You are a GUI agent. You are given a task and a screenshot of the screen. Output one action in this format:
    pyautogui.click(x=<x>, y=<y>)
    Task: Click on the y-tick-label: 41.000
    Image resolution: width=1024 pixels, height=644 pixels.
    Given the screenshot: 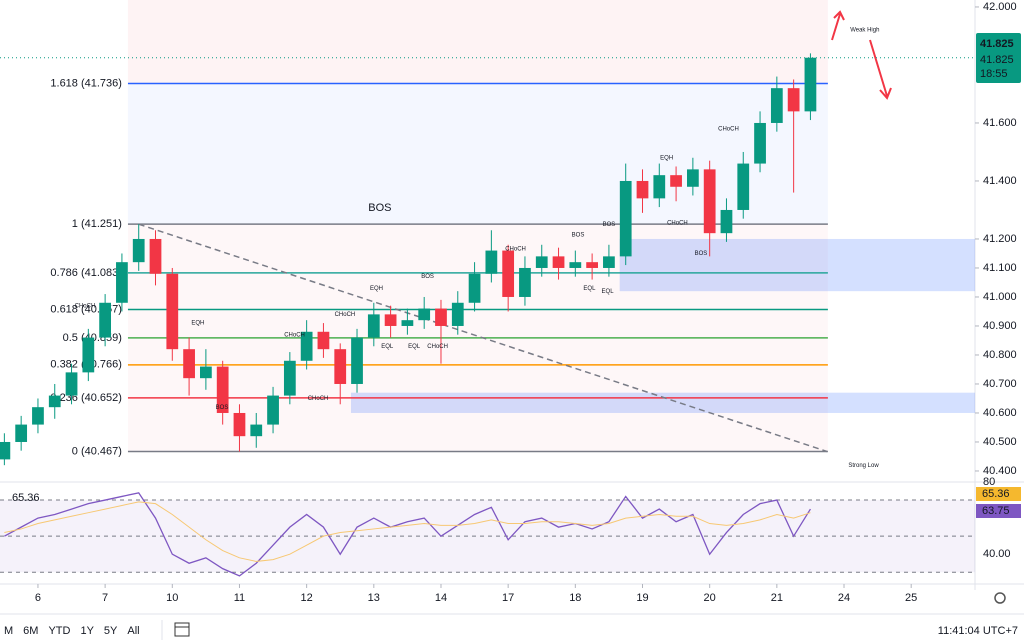 What is the action you would take?
    pyautogui.click(x=1000, y=297)
    